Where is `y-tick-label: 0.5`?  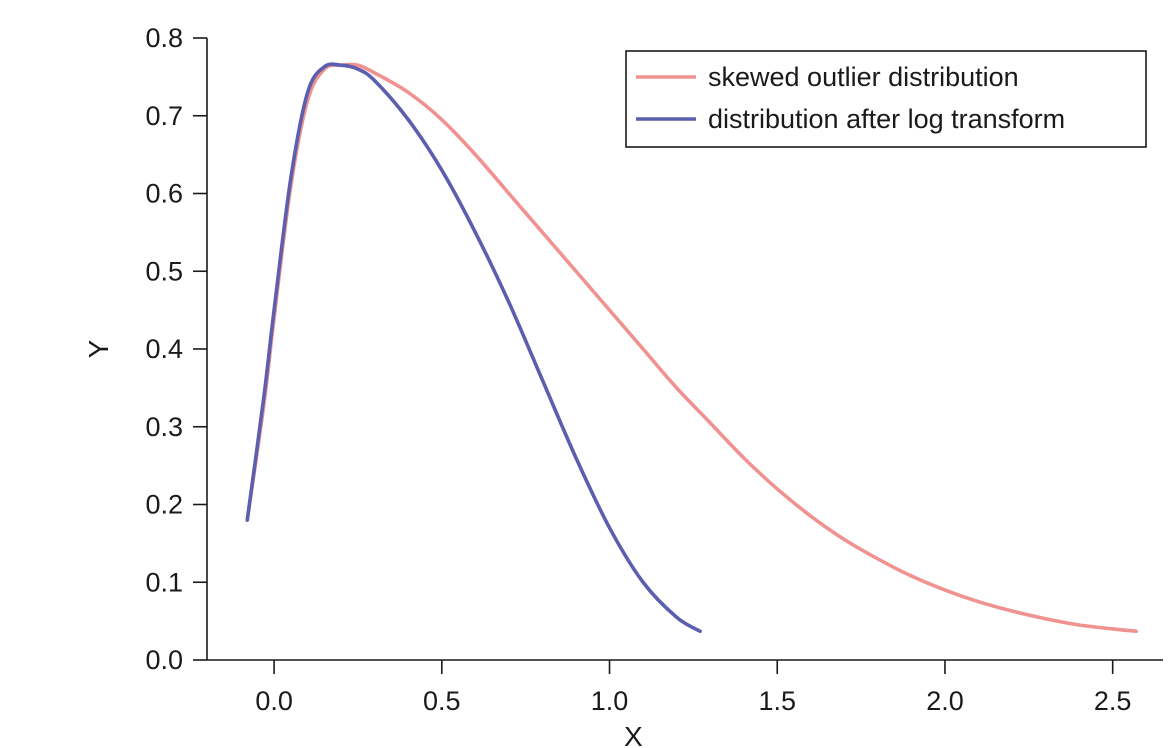
y-tick-label: 0.5 is located at coordinates (164, 271).